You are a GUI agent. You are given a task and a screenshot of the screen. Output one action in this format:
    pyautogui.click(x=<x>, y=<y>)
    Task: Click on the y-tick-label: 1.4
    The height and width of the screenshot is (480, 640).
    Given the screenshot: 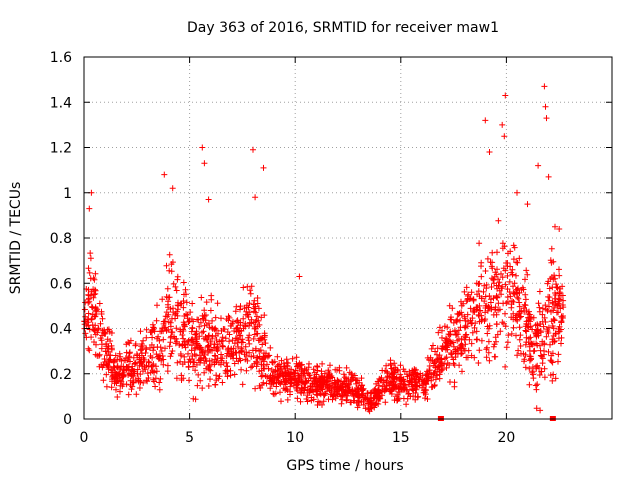 What is the action you would take?
    pyautogui.click(x=61, y=103)
    